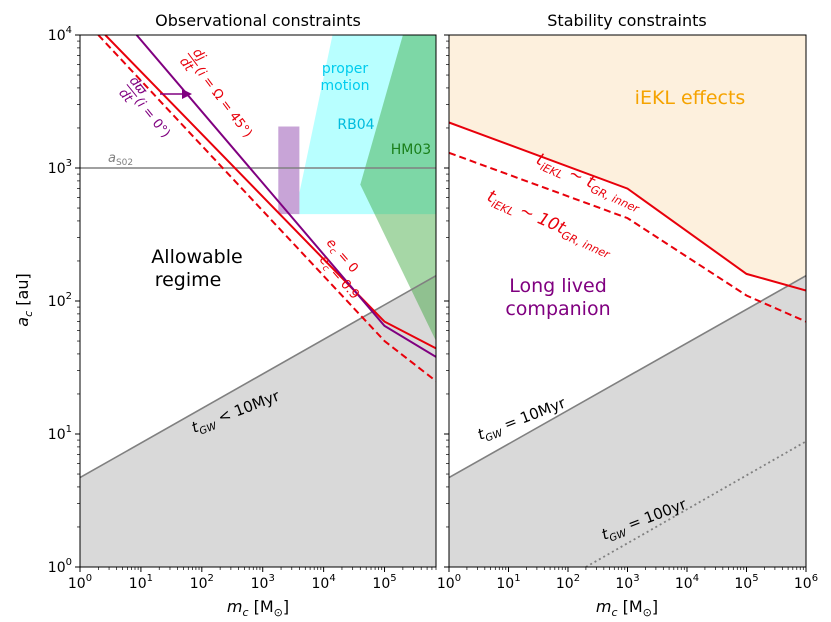  I want to click on rb04-box, so click(289, 170).